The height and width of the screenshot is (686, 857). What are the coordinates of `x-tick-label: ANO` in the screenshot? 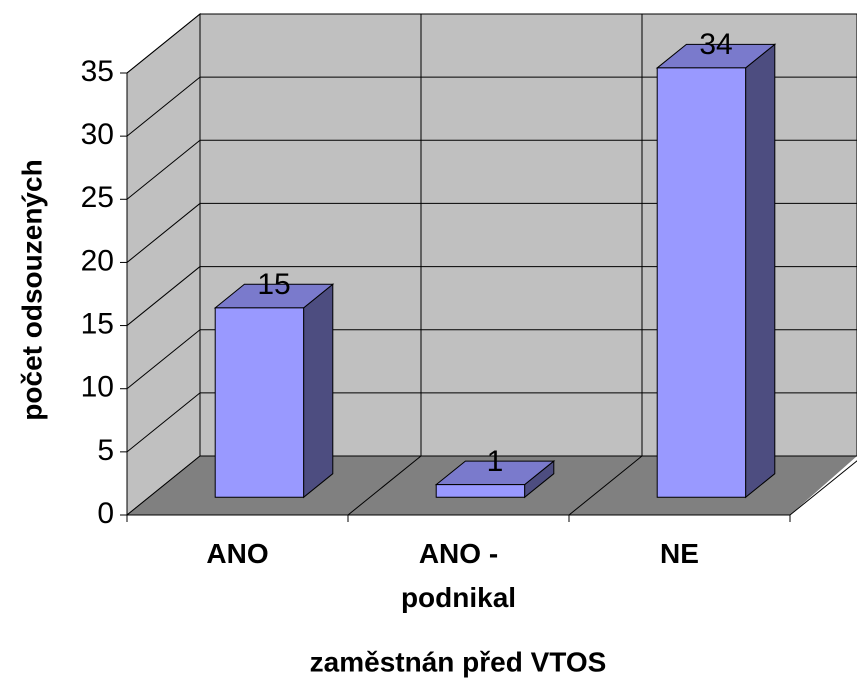 It's located at (237, 553).